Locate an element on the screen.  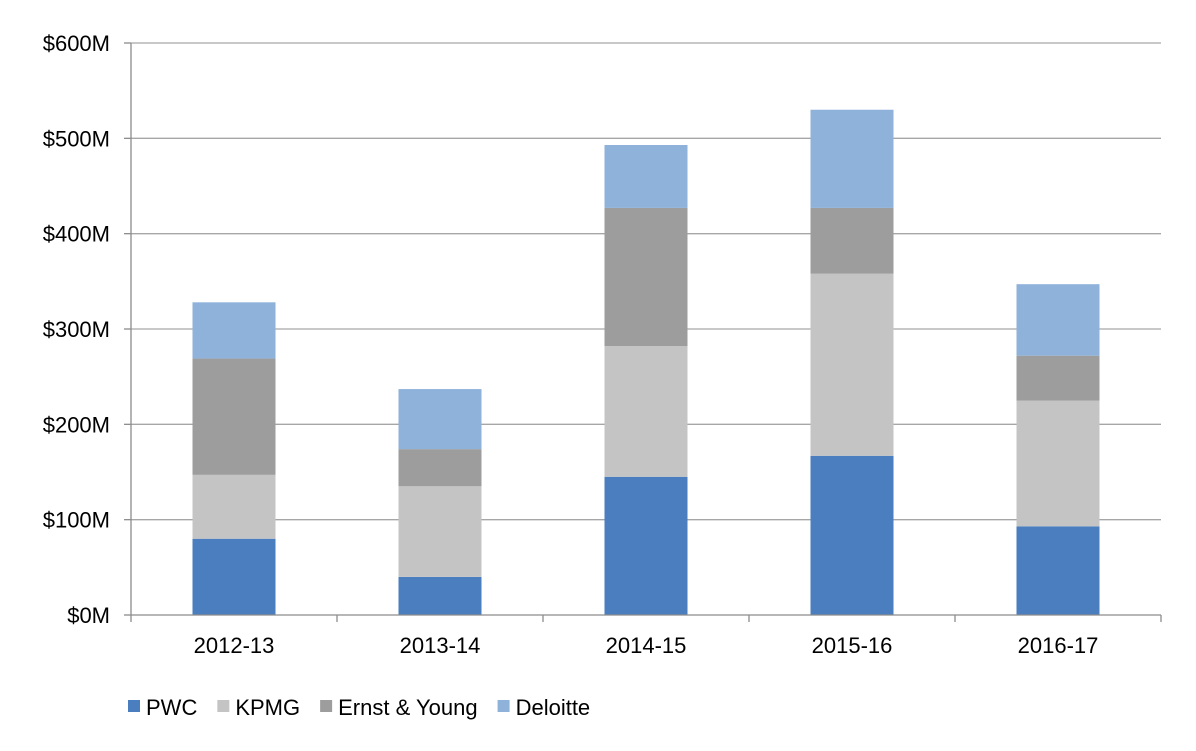
y-tick-label: $500M is located at coordinates (76, 138).